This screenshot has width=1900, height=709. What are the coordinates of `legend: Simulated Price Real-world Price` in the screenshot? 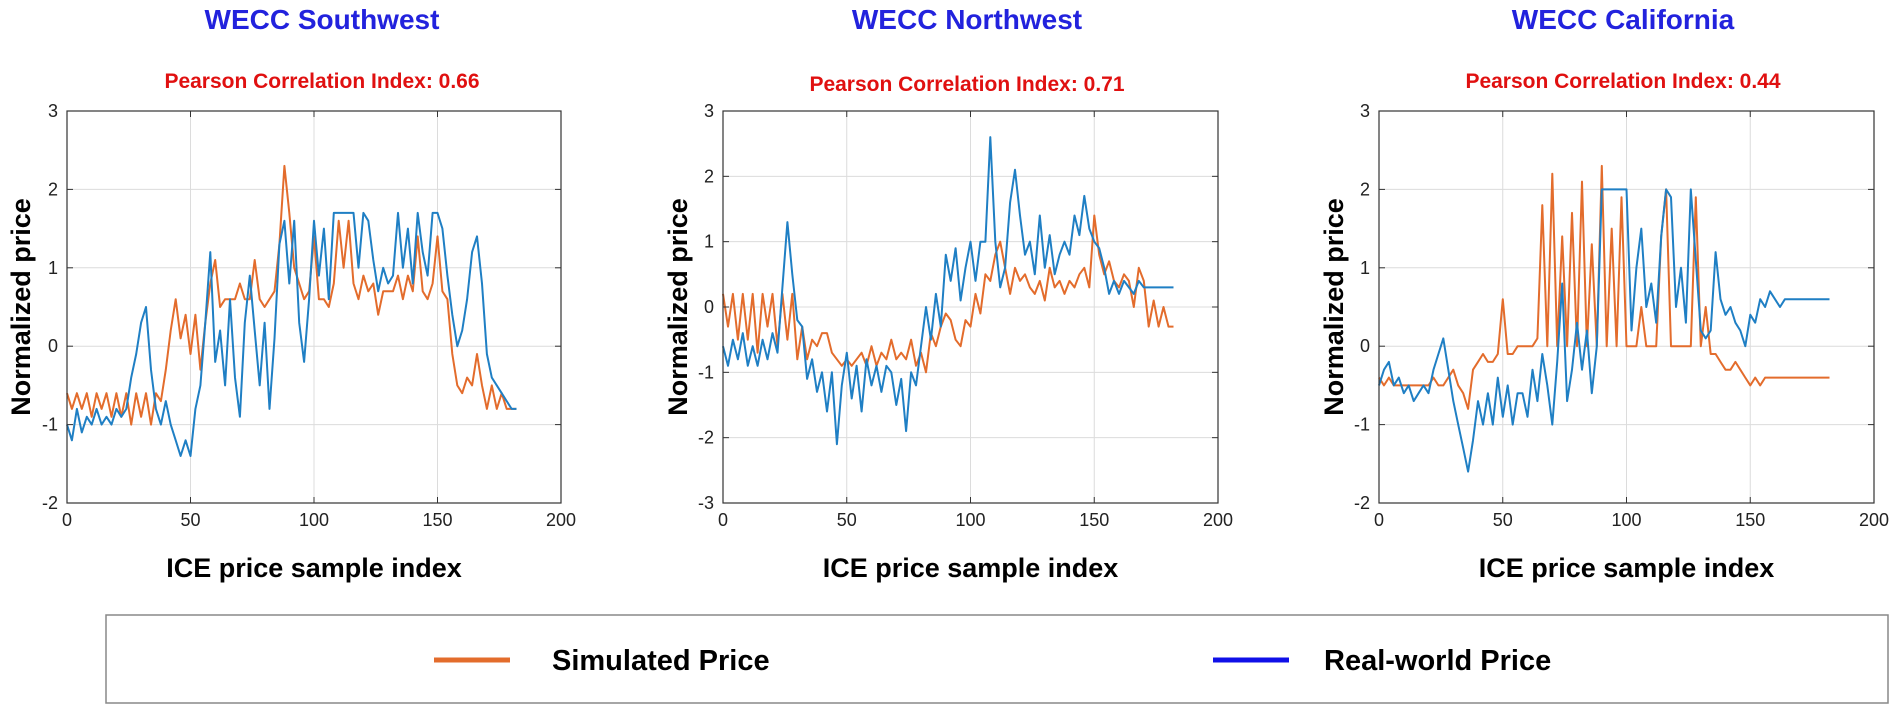 It's located at (997, 659).